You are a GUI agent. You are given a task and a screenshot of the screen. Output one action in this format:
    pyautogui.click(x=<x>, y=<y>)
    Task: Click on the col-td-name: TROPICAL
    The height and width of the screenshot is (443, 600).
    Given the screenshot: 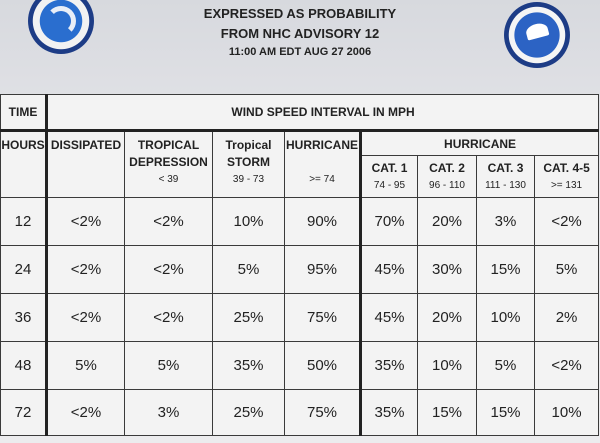 What is the action you would take?
    pyautogui.click(x=168, y=145)
    